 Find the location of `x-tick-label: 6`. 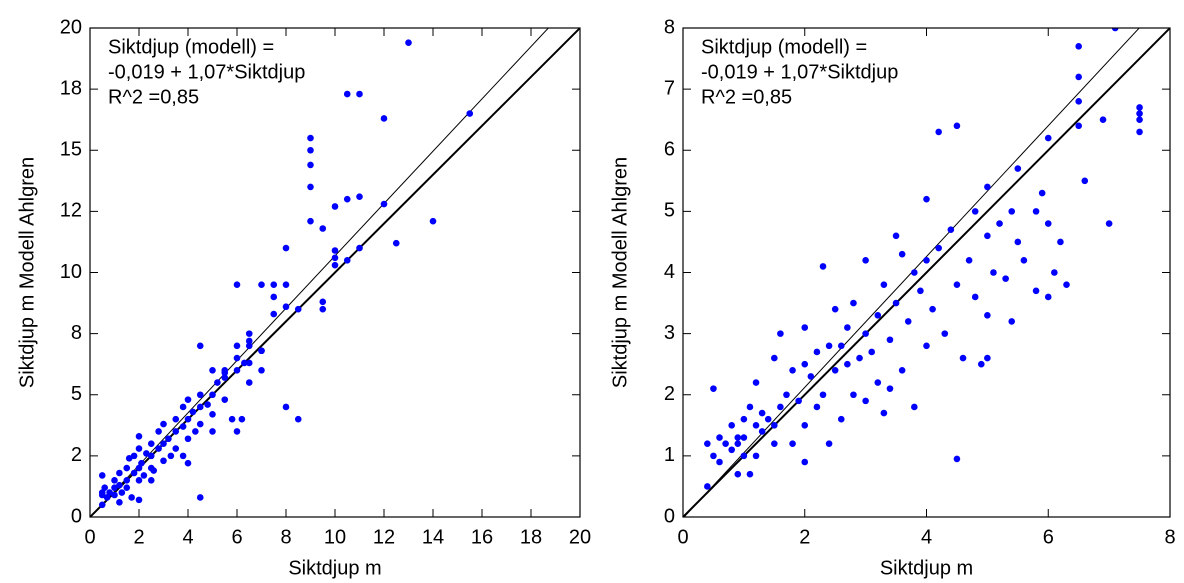

x-tick-label: 6 is located at coordinates (1048, 537).